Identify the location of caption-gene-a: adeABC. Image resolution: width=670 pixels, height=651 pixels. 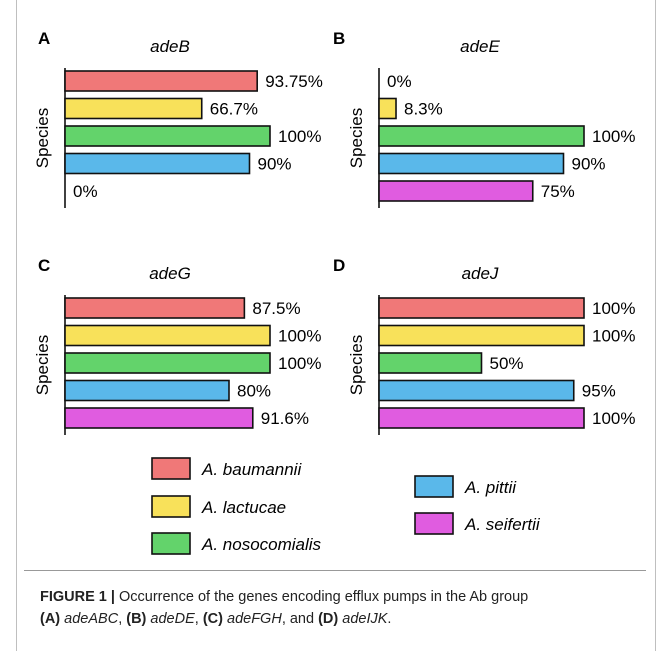
(91, 619).